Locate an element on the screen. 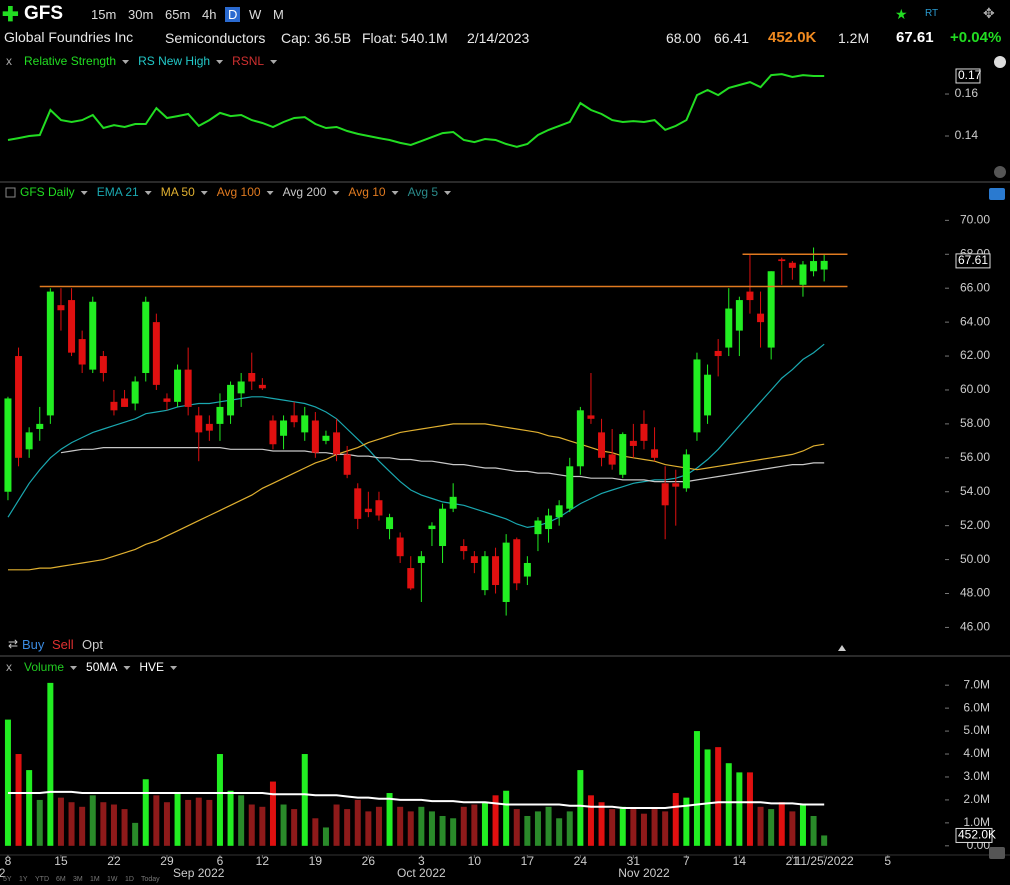 The image size is (1010, 885). y-tick-label: 56.00 is located at coordinates (975, 457).